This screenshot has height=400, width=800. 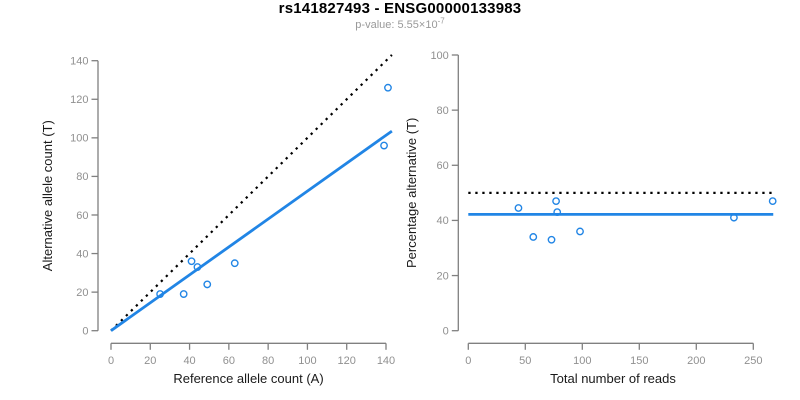 I want to click on p-value-exponent: -7, so click(x=441, y=21).